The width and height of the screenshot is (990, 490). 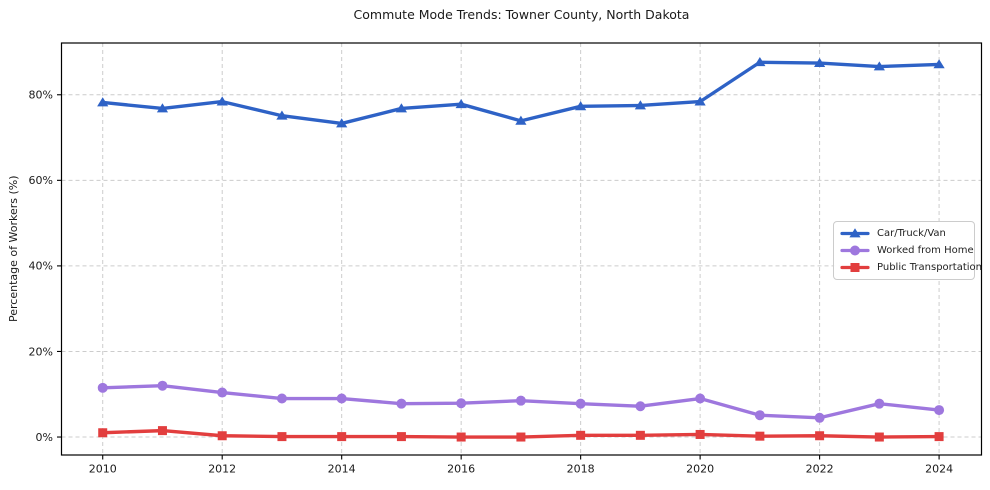 What do you see at coordinates (41, 180) in the screenshot?
I see `svg-text: 60%` at bounding box center [41, 180].